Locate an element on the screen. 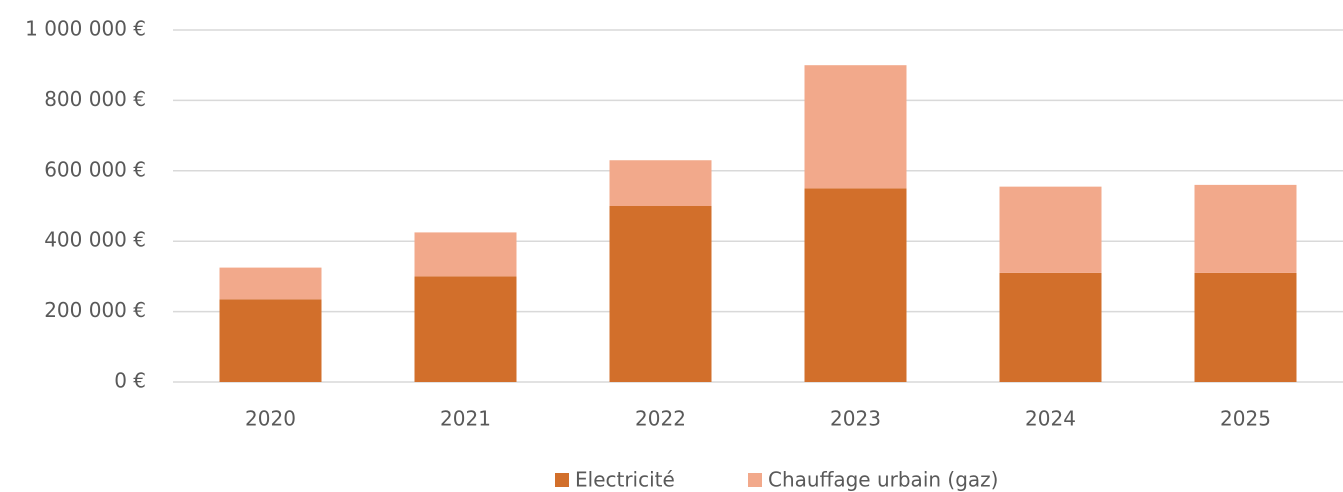 This screenshot has height=492, width=1343. x-tick-label: 2020 is located at coordinates (270, 419).